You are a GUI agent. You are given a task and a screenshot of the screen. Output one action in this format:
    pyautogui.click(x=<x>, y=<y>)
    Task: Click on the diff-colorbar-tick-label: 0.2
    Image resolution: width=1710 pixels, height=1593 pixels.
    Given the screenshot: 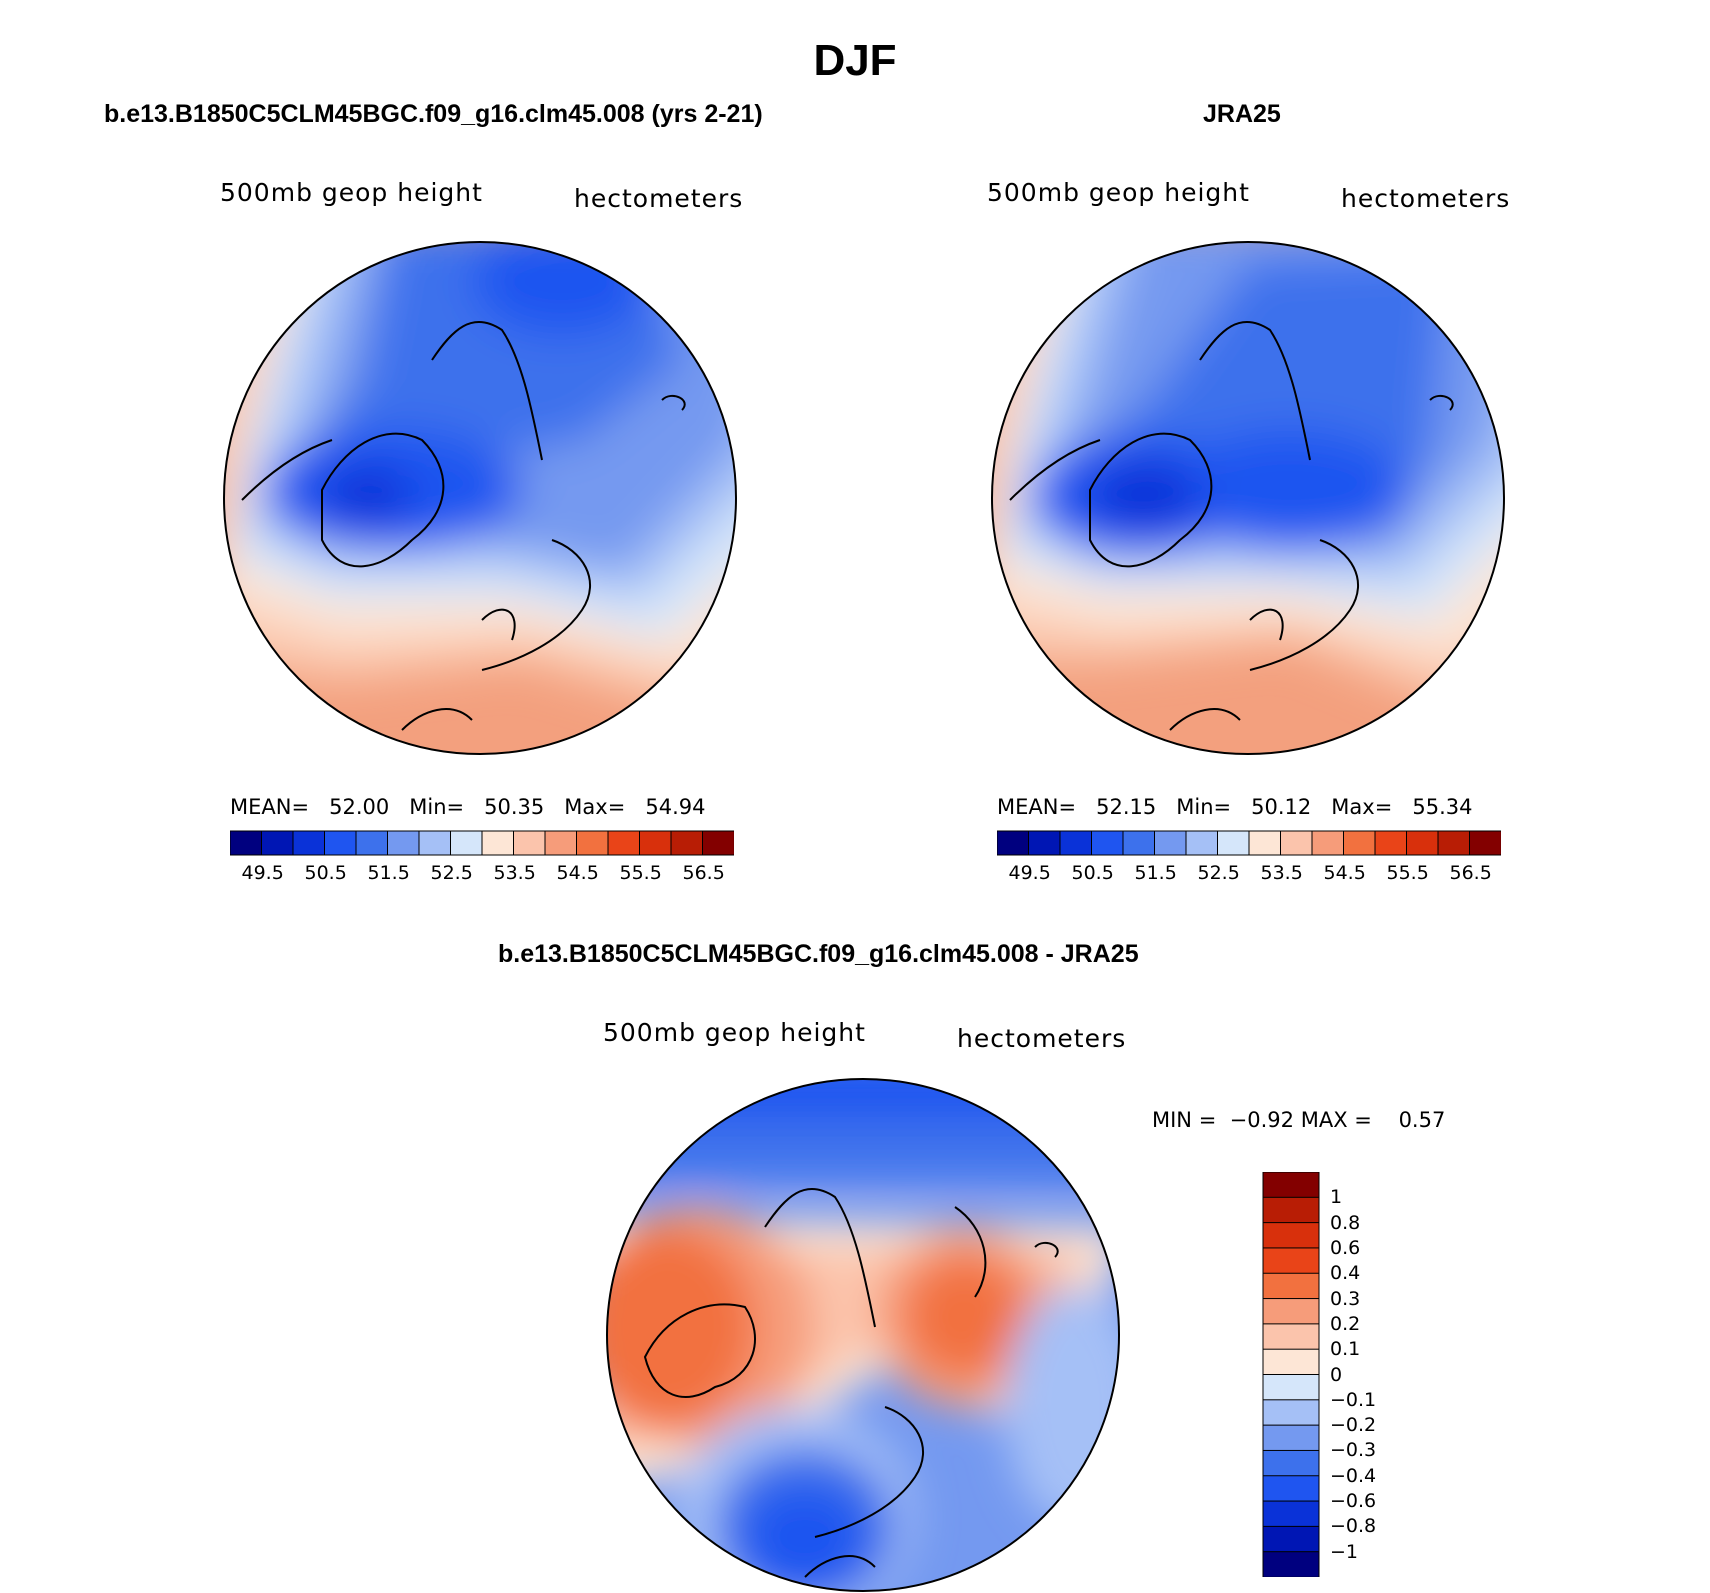 What is the action you would take?
    pyautogui.click(x=1345, y=1323)
    